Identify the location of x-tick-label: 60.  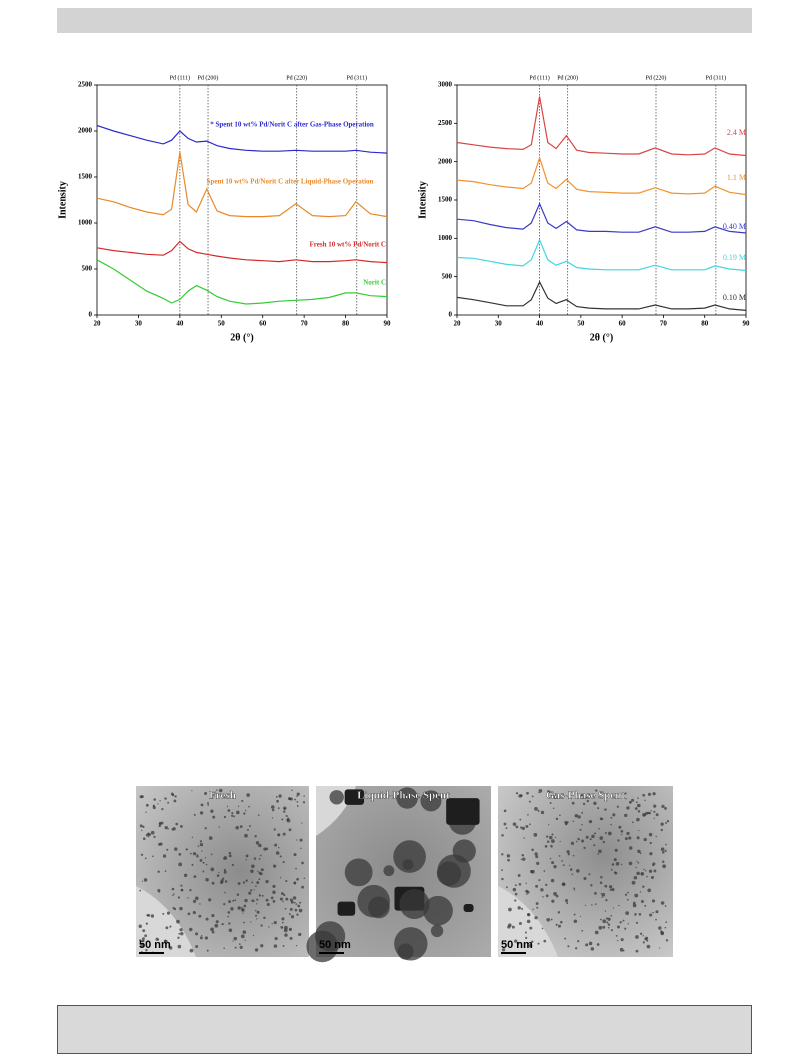
(263, 324).